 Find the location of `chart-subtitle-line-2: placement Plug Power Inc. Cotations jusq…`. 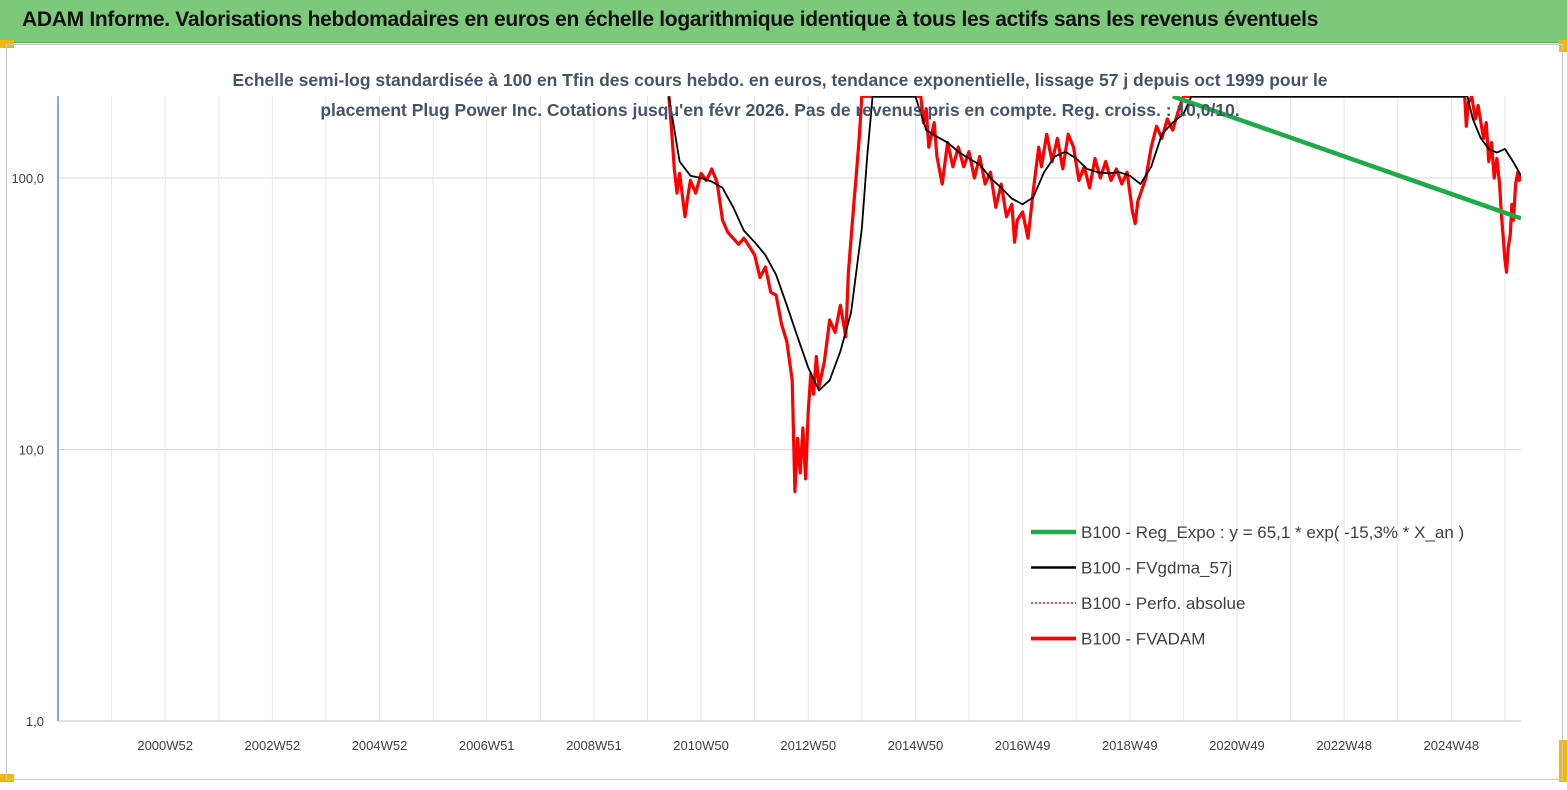

chart-subtitle-line-2: placement Plug Power Inc. Cotations jusq… is located at coordinates (779, 110).